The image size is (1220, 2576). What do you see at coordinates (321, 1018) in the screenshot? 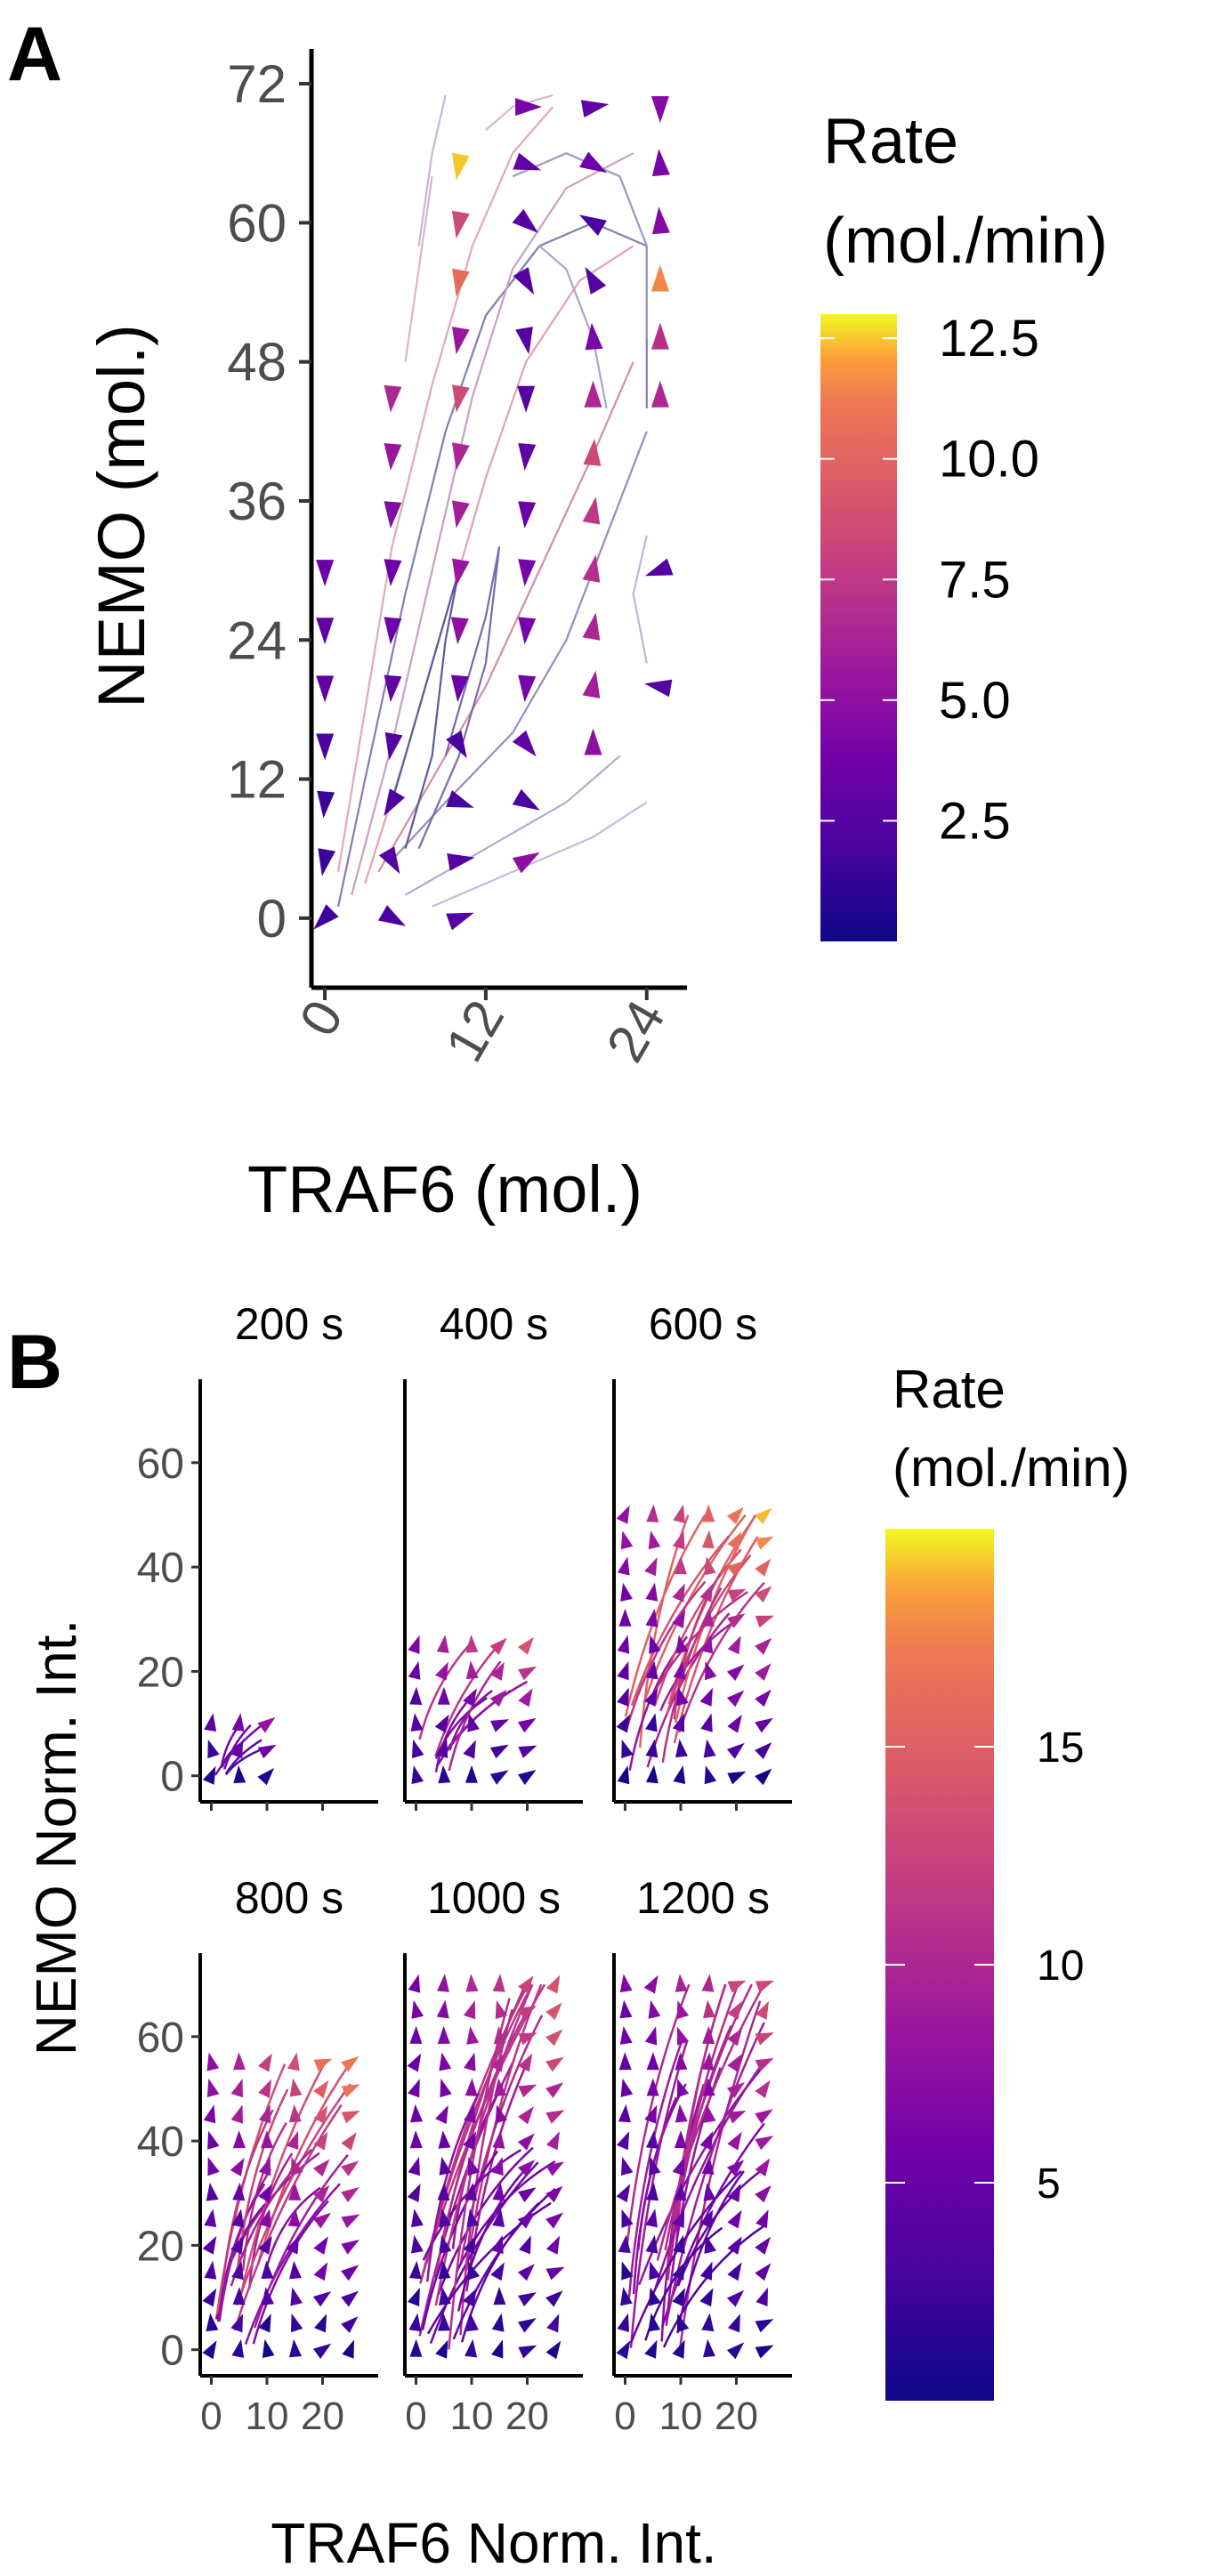
I see `panel-a-x-tick-label: 0` at bounding box center [321, 1018].